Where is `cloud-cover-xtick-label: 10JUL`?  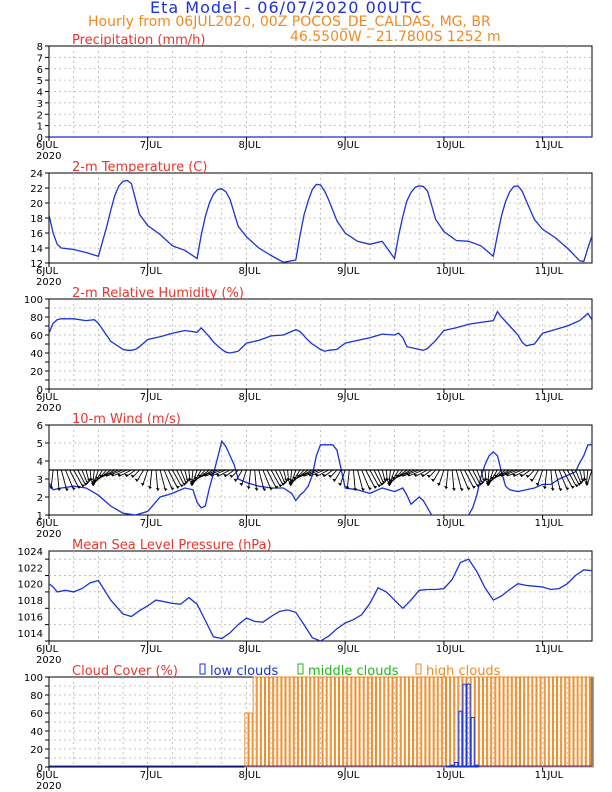 cloud-cover-xtick-label: 10JUL is located at coordinates (450, 775).